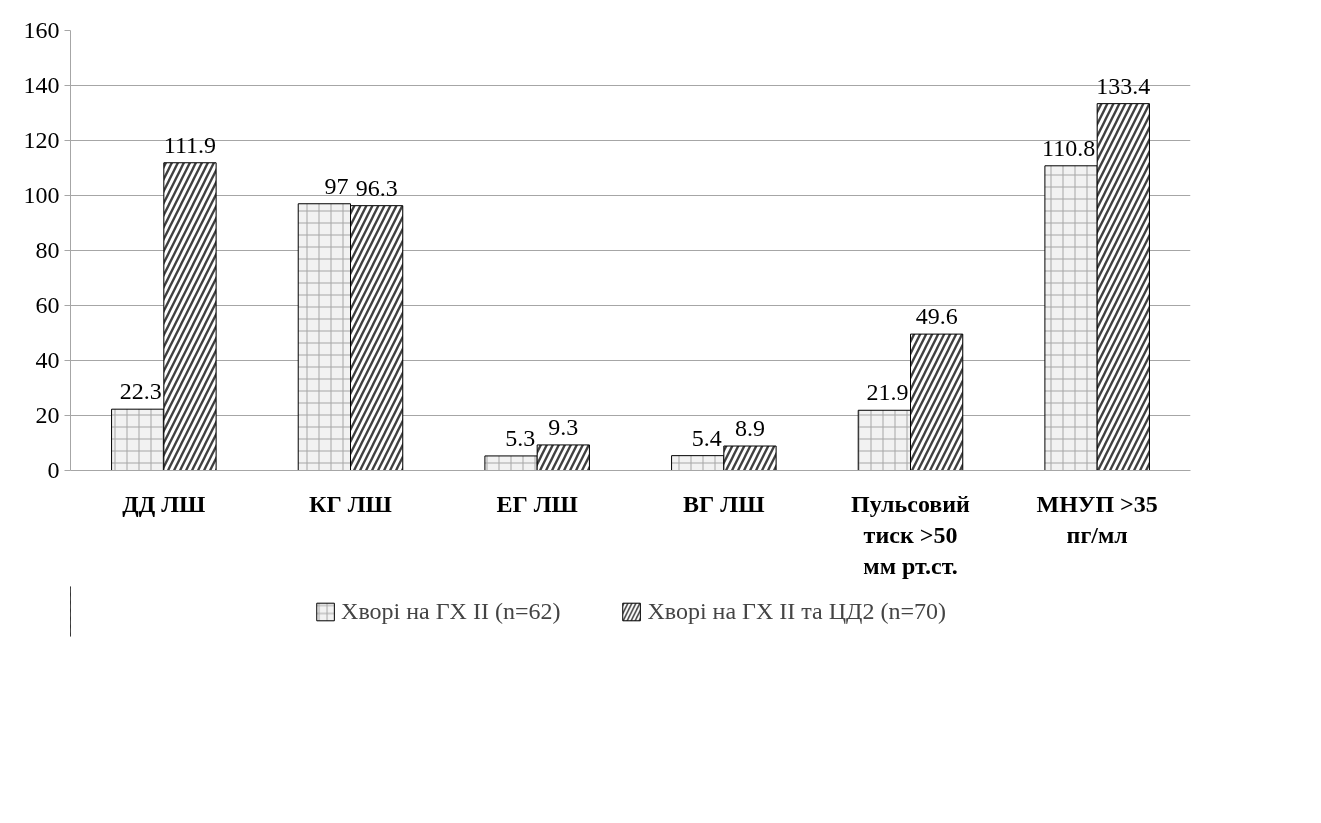  What do you see at coordinates (47, 415) in the screenshot?
I see `y-tick-label: 20` at bounding box center [47, 415].